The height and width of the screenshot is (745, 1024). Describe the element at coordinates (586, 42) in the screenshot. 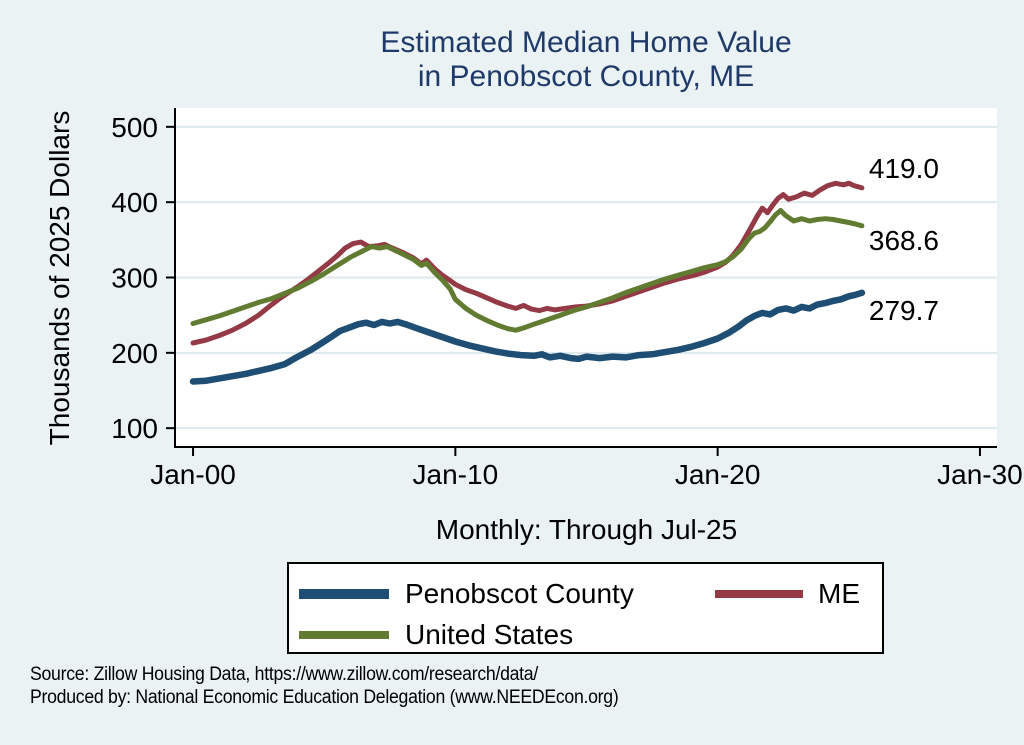

I see `chart-title-line1: Estimated Median Home Value` at that location.